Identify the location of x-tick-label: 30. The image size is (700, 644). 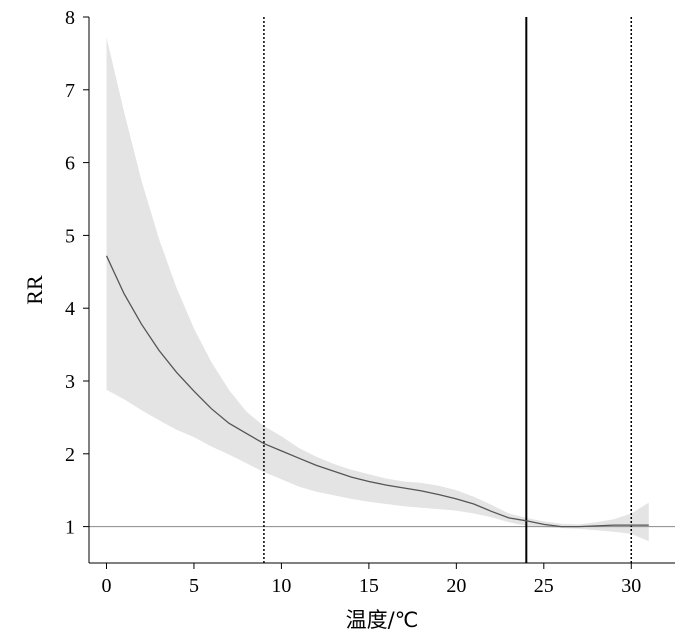
(631, 586).